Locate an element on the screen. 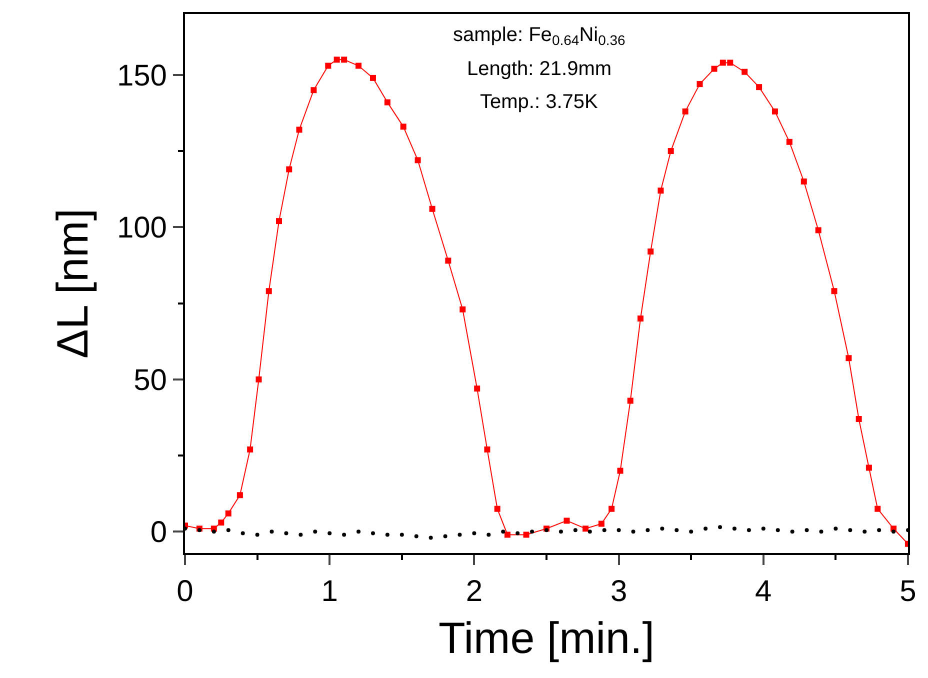 This screenshot has width=928, height=678. x-tick-label: 5 is located at coordinates (908, 591).